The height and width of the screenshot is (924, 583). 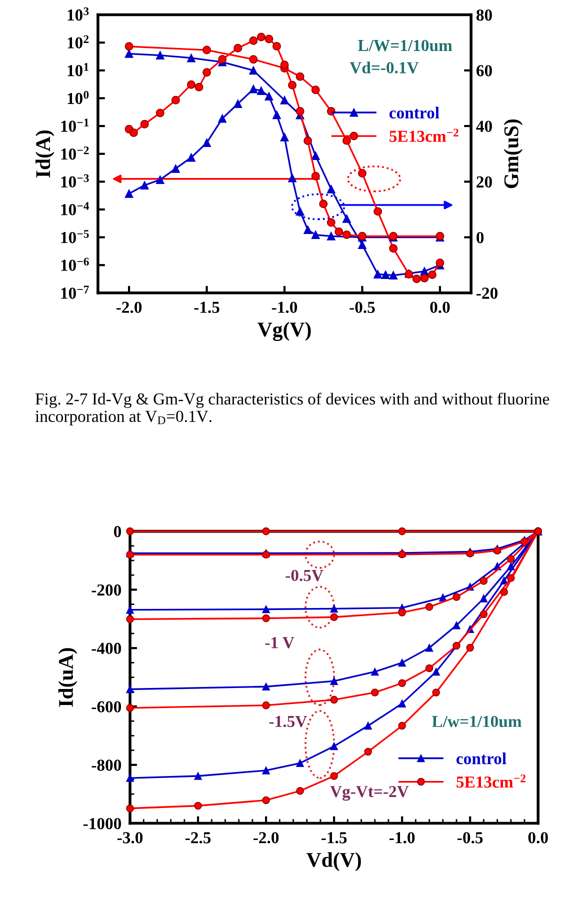 What do you see at coordinates (384, 68) in the screenshot?
I see `annotation: Vd=-0.1V` at bounding box center [384, 68].